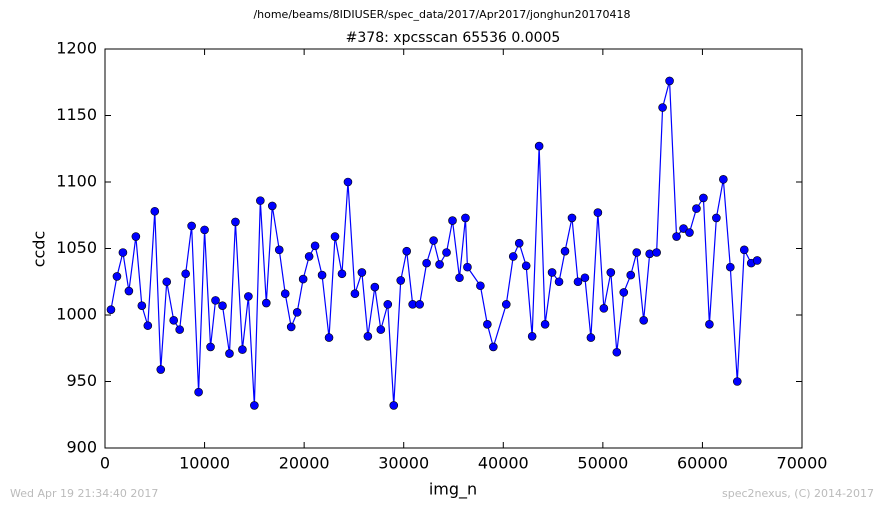 This screenshot has width=884, height=509. What do you see at coordinates (84, 493) in the screenshot?
I see `footer-date: Wed Apr 19 21:34:40 2017` at bounding box center [84, 493].